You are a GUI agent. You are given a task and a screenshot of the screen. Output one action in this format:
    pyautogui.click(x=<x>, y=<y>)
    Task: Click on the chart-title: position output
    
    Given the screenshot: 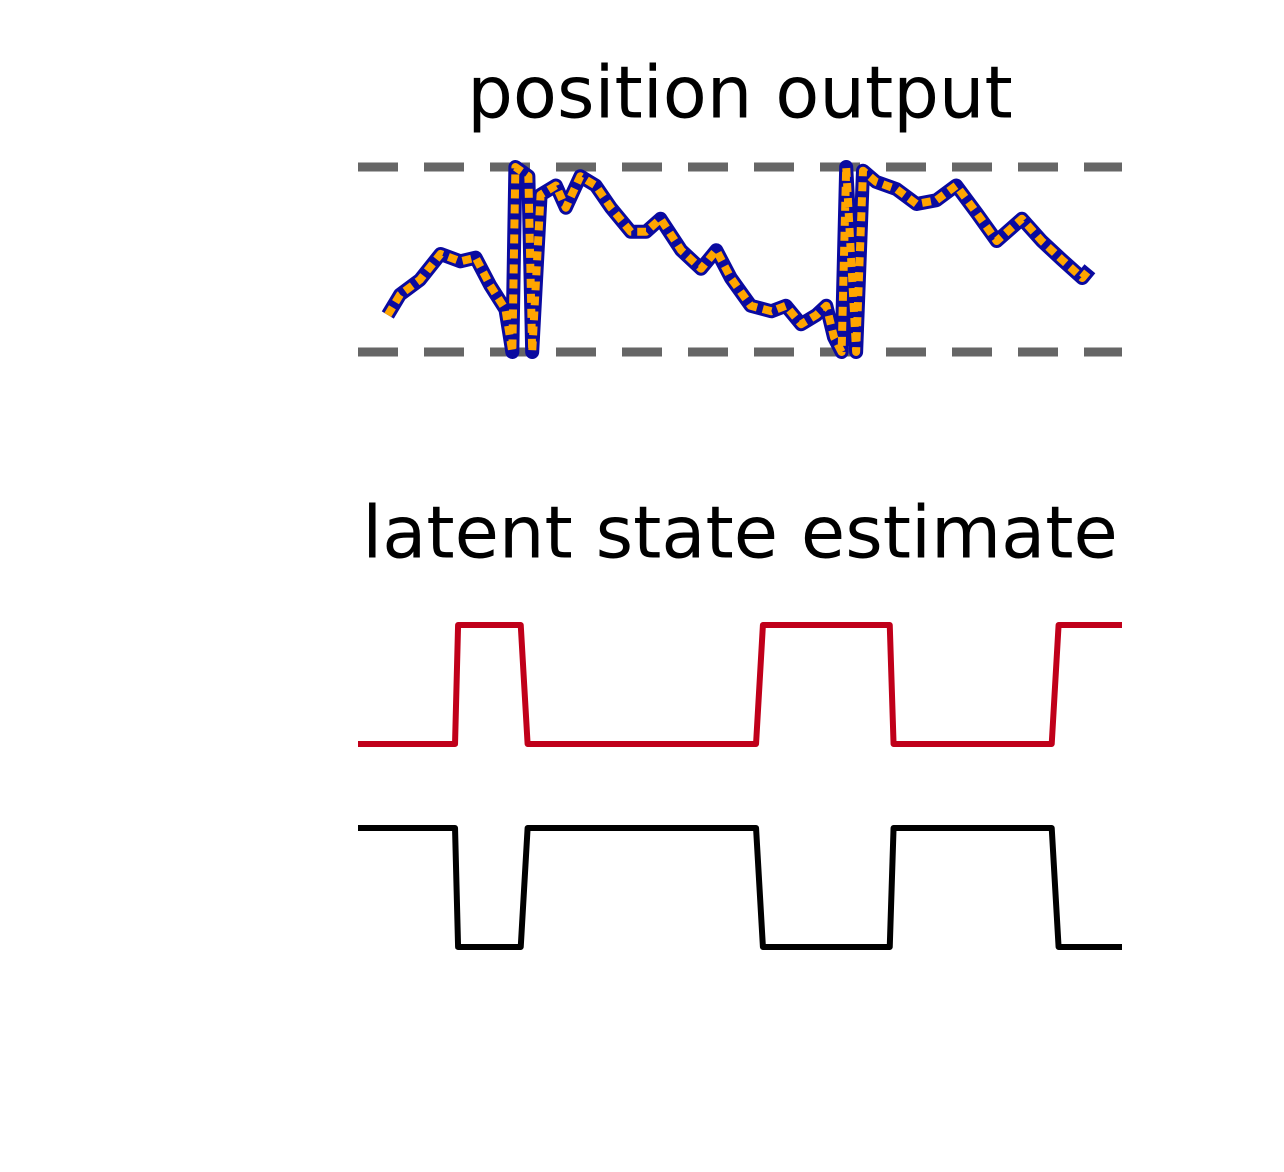 What is the action you would take?
    pyautogui.click(x=740, y=93)
    